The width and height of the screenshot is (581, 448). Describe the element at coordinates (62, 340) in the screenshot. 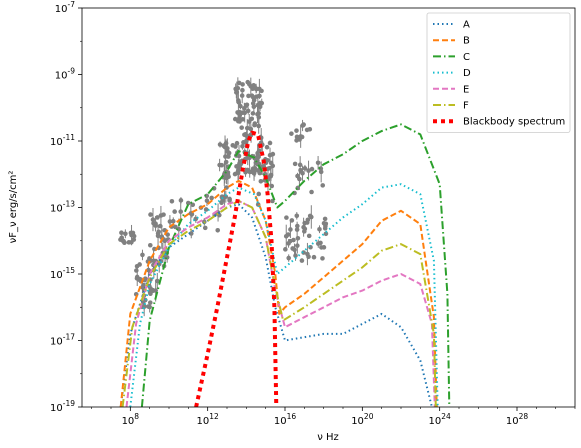

I see `y-tick-label: 10-17` at that location.